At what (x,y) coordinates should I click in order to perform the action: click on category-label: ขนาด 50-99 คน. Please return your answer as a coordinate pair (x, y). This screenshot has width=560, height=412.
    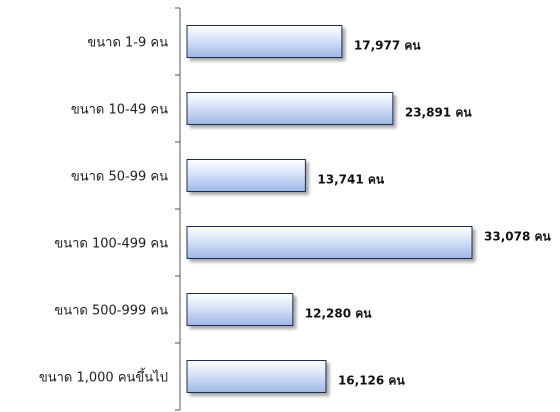
    Looking at the image, I should click on (119, 177).